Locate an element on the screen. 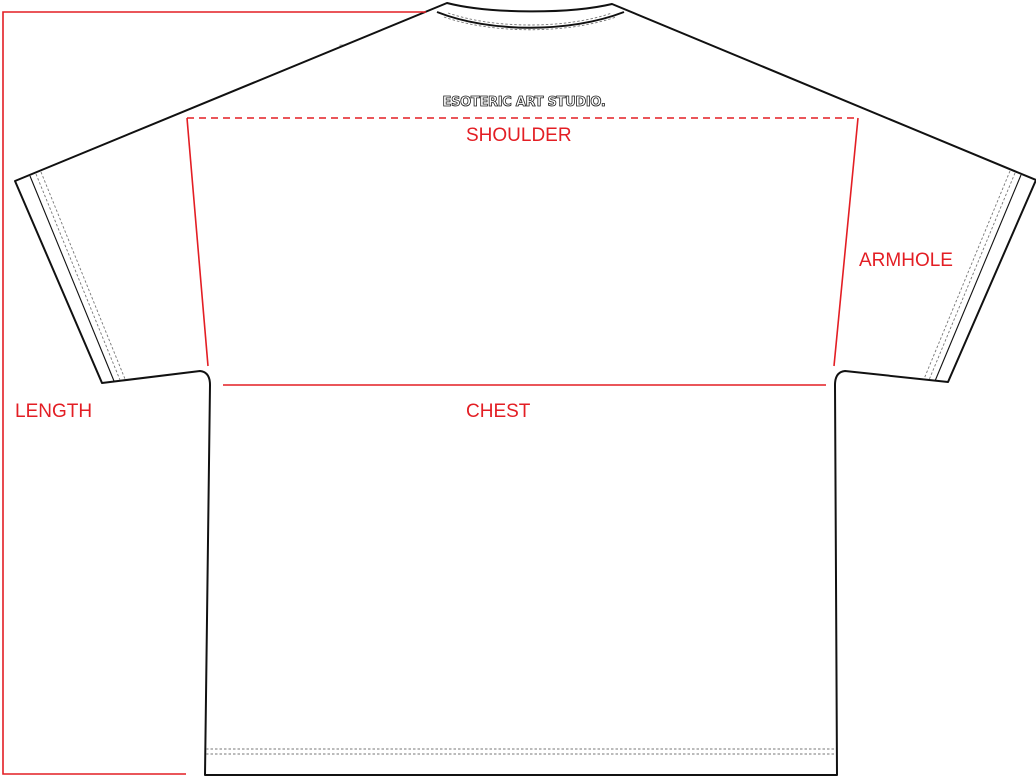  shoulder-label: SHOULDER is located at coordinates (519, 135).